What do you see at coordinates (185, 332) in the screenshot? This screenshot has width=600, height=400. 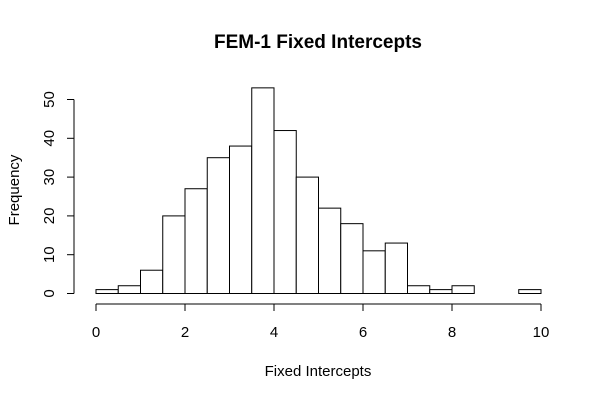 I see `x-tick-label: 2` at bounding box center [185, 332].